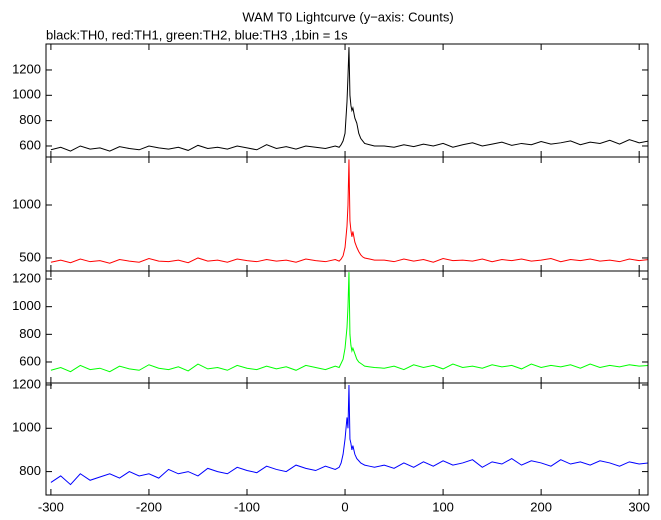  What do you see at coordinates (51, 506) in the screenshot?
I see `x-tick-label: -300` at bounding box center [51, 506].